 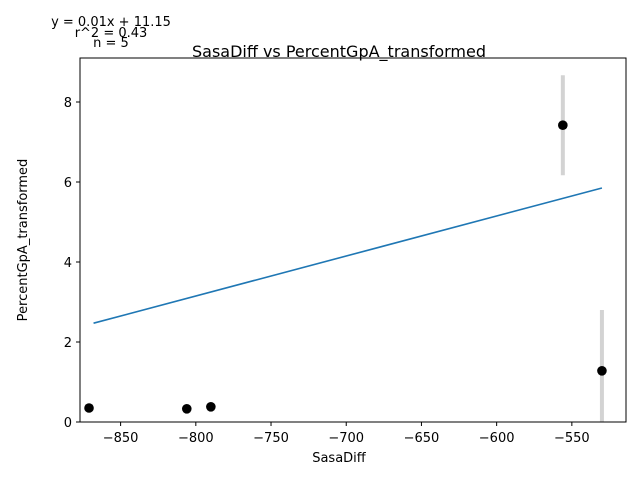 What do you see at coordinates (68, 423) in the screenshot?
I see `y-tick-label: 0` at bounding box center [68, 423].